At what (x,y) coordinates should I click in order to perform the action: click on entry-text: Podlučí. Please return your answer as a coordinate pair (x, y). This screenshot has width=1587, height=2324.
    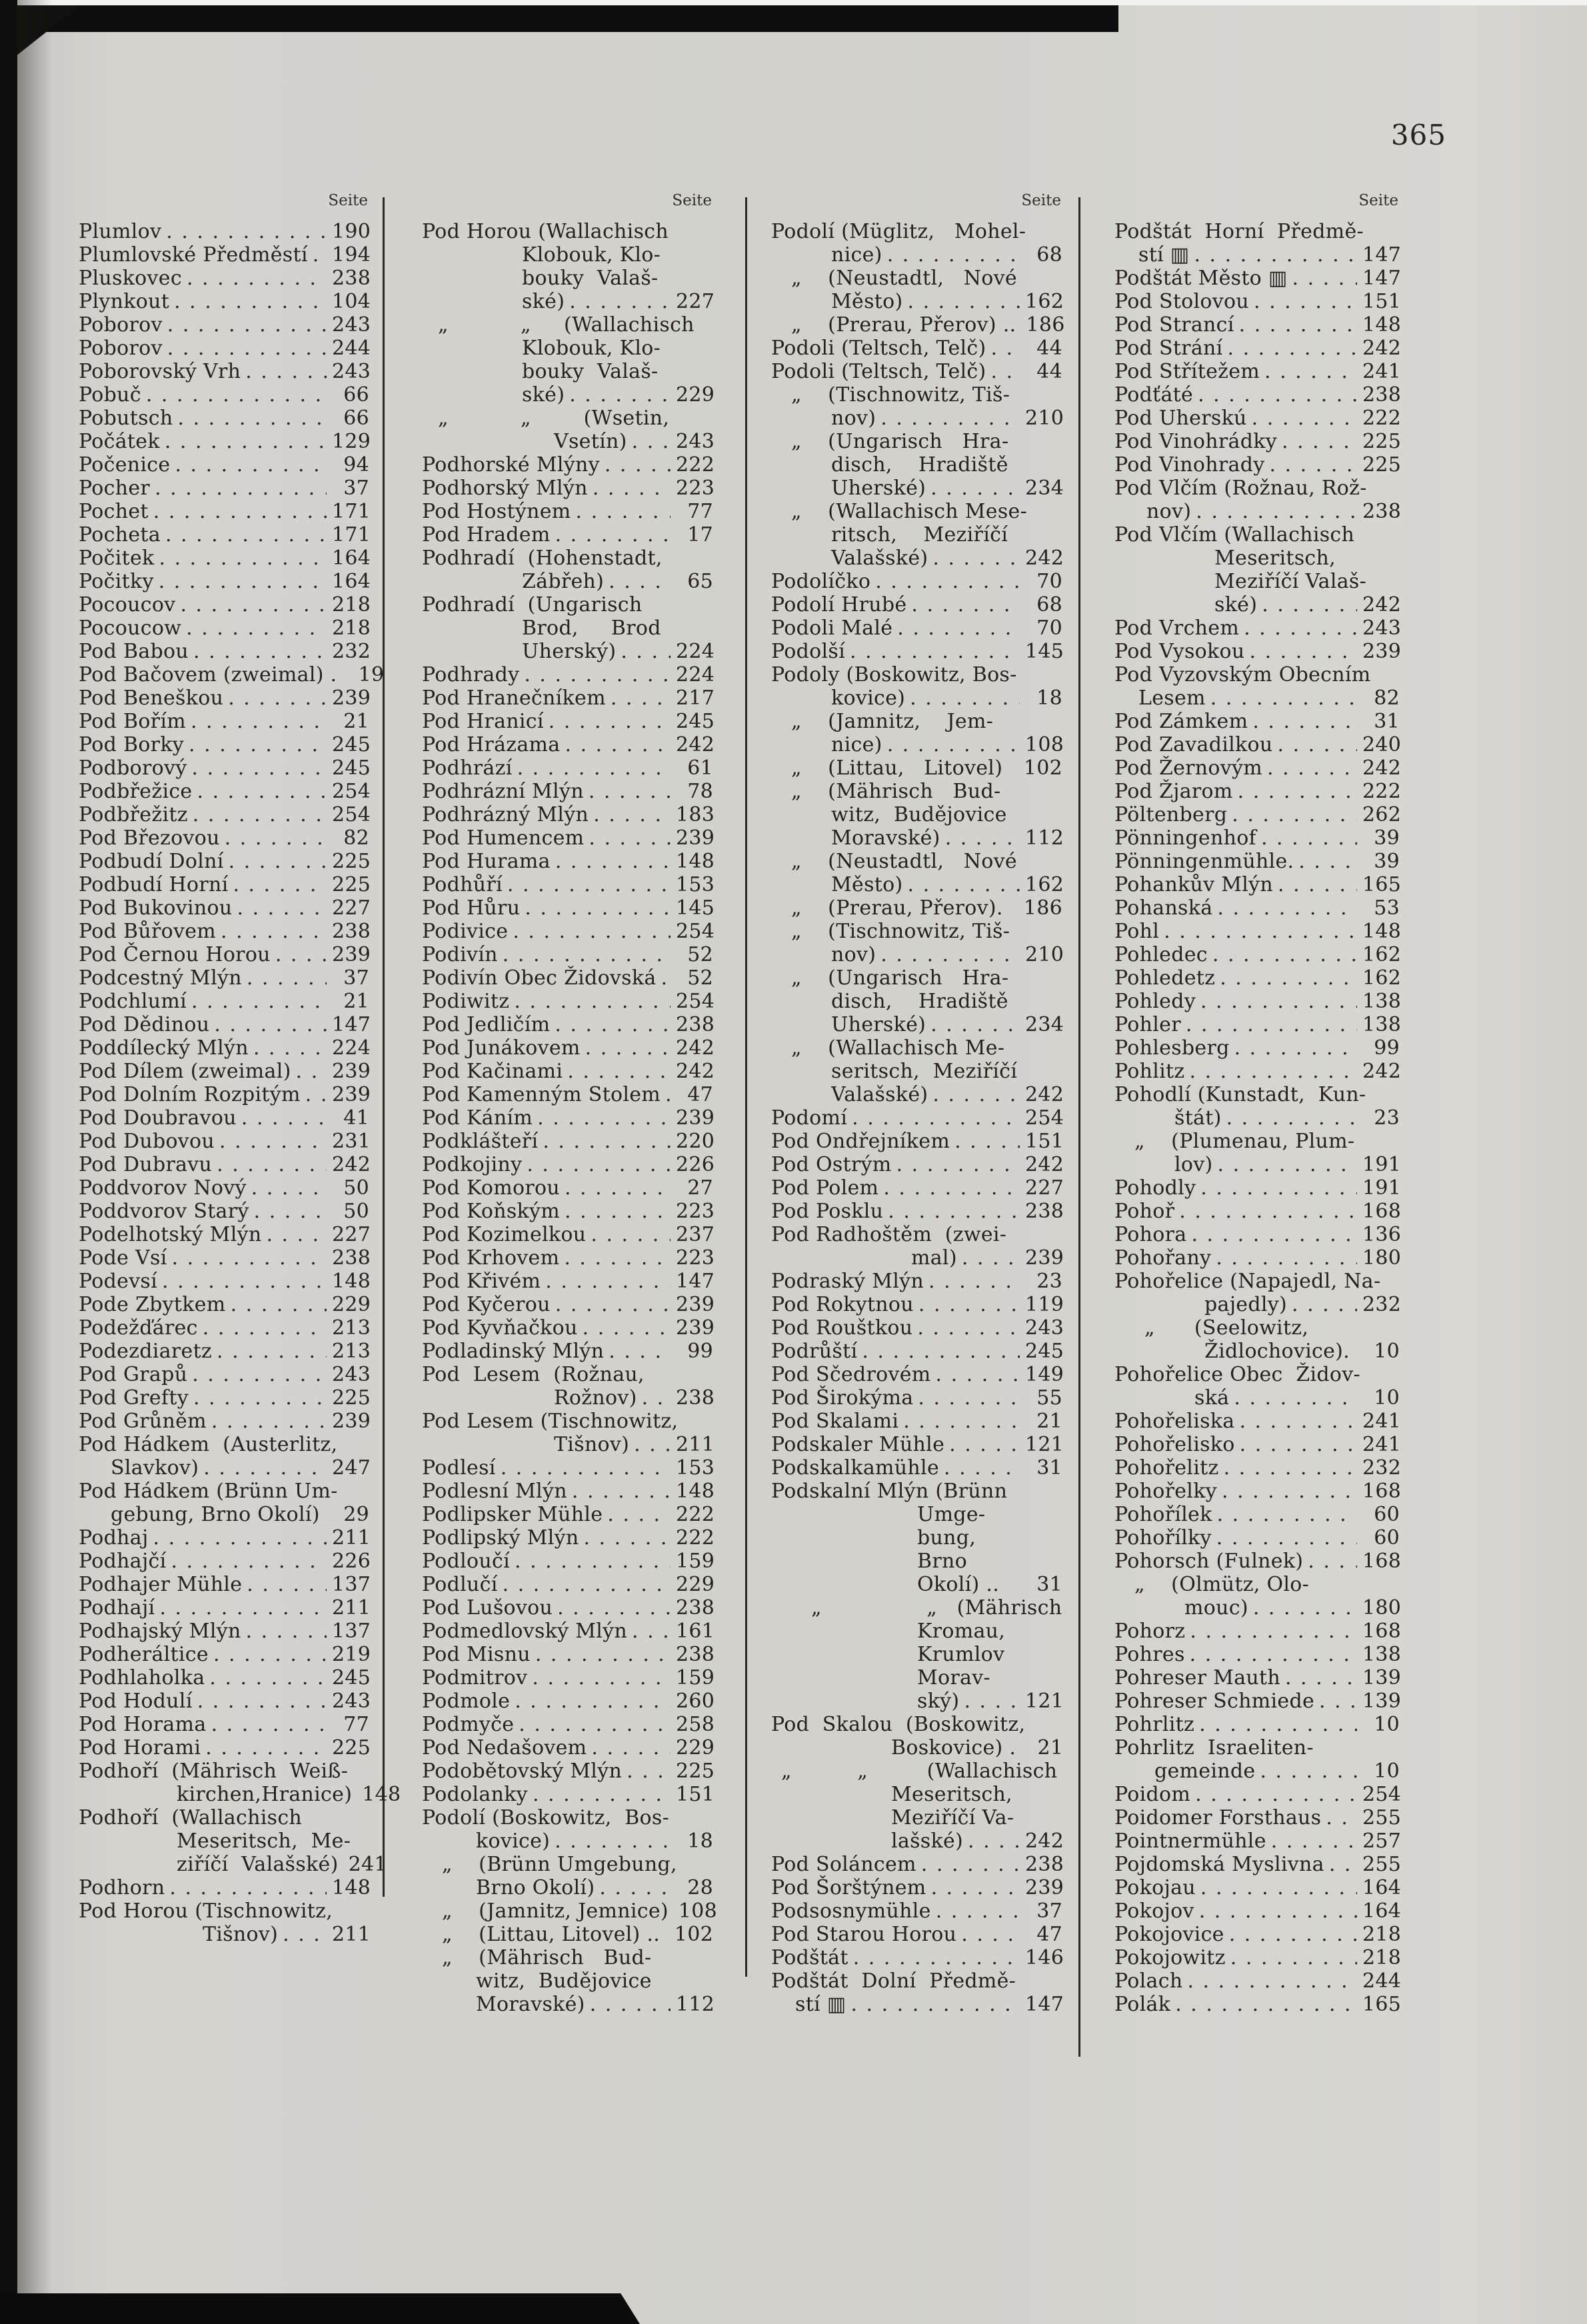
    Looking at the image, I should click on (460, 1584).